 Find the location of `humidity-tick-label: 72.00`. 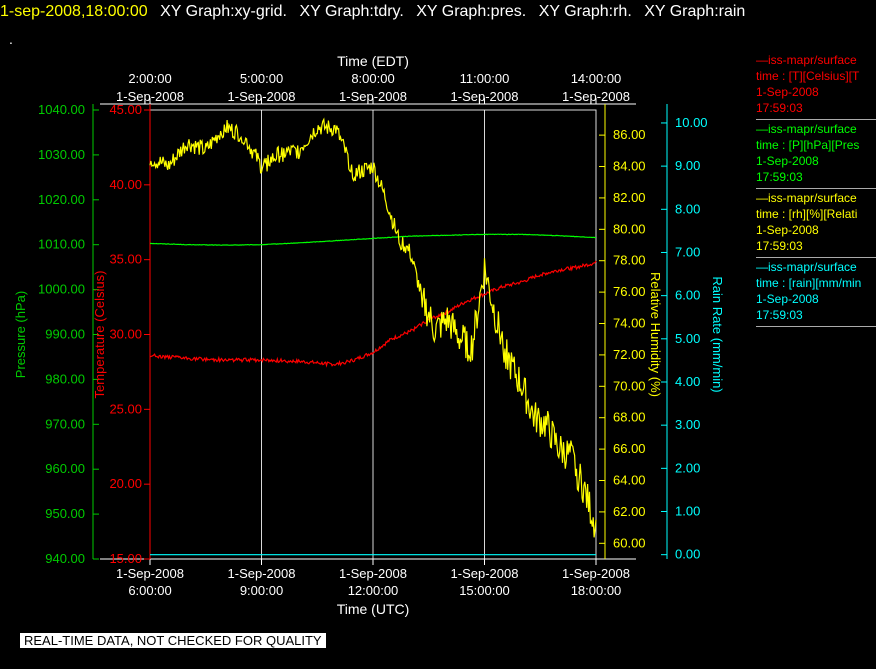

humidity-tick-label: 72.00 is located at coordinates (629, 354).